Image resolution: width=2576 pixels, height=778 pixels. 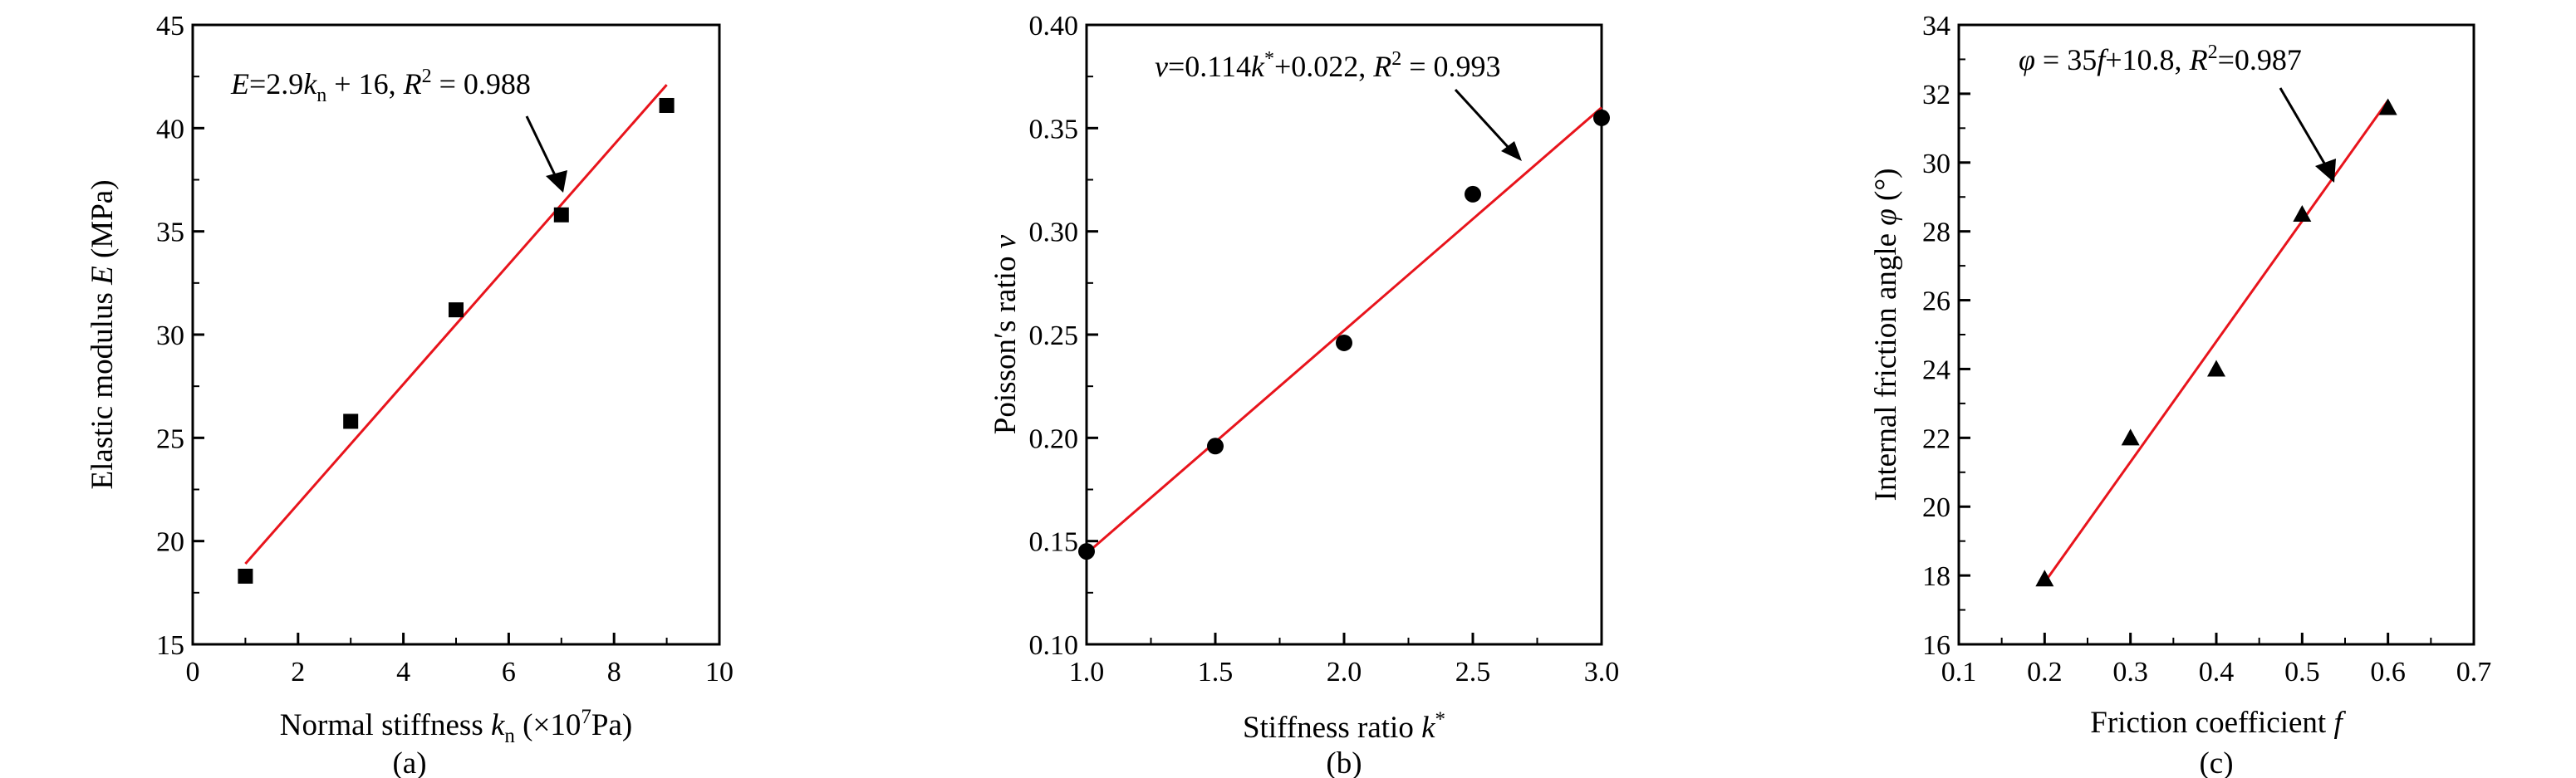 I want to click on x-tick-label: 10, so click(x=719, y=672).